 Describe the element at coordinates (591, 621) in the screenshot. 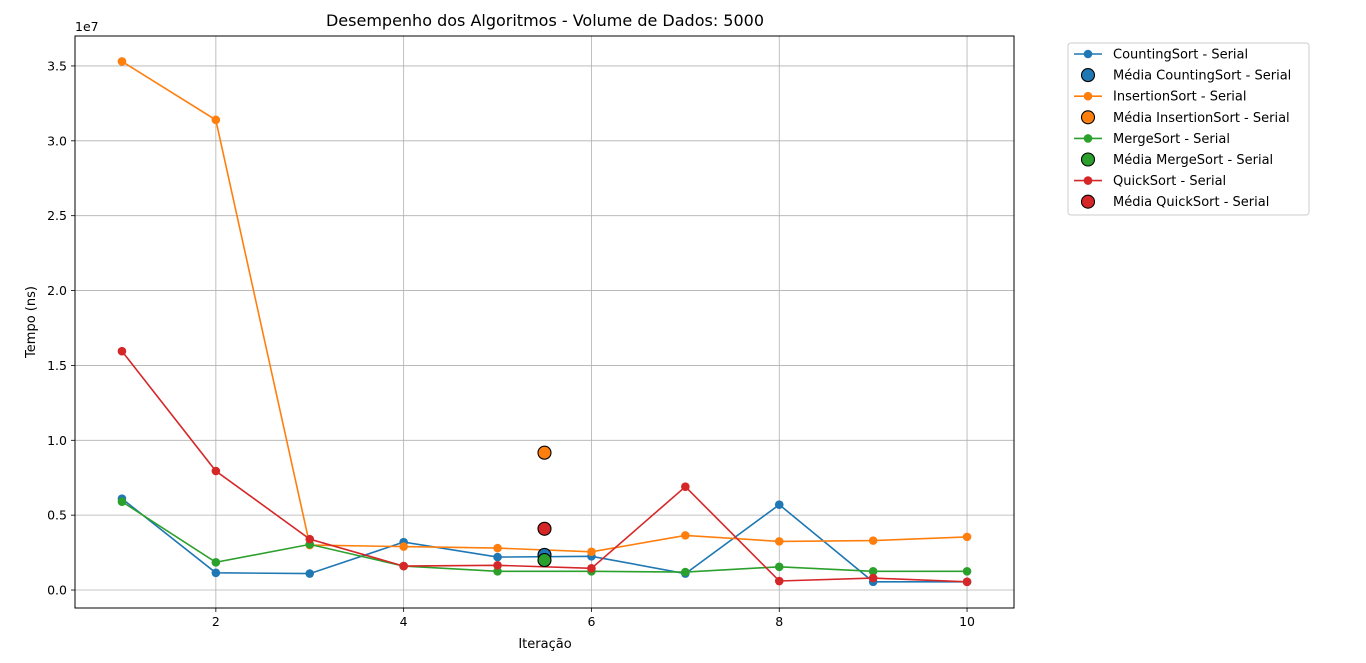

I see `x-tick-label: 6` at that location.